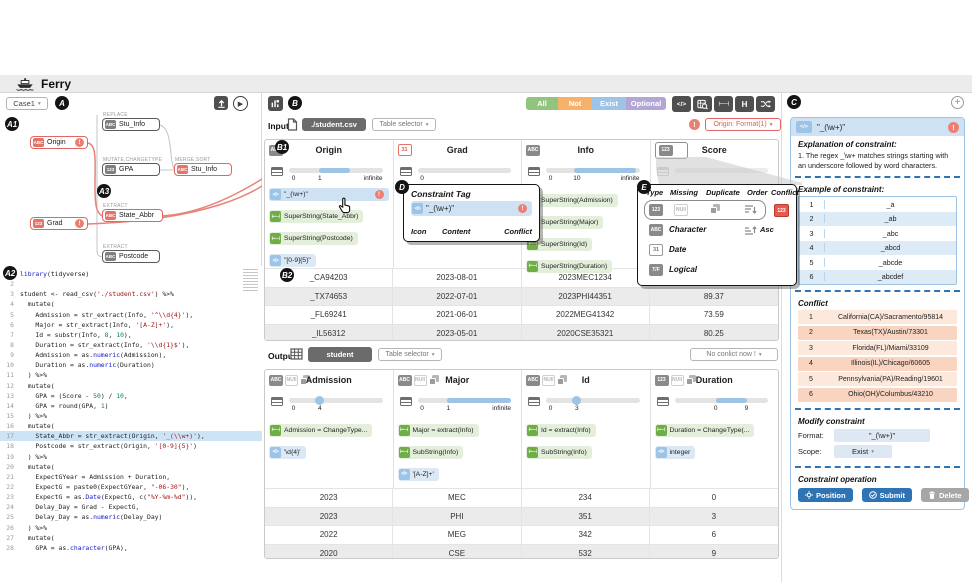 This screenshot has width=972, height=582. Describe the element at coordinates (458, 150) in the screenshot. I see `column-header: 31 Grad` at that location.